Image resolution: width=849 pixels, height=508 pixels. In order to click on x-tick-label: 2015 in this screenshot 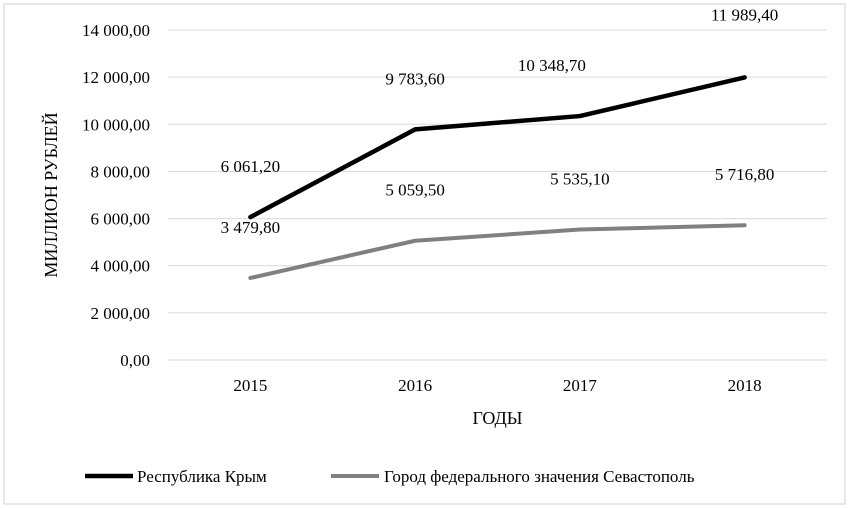, I will do `click(250, 385)`.